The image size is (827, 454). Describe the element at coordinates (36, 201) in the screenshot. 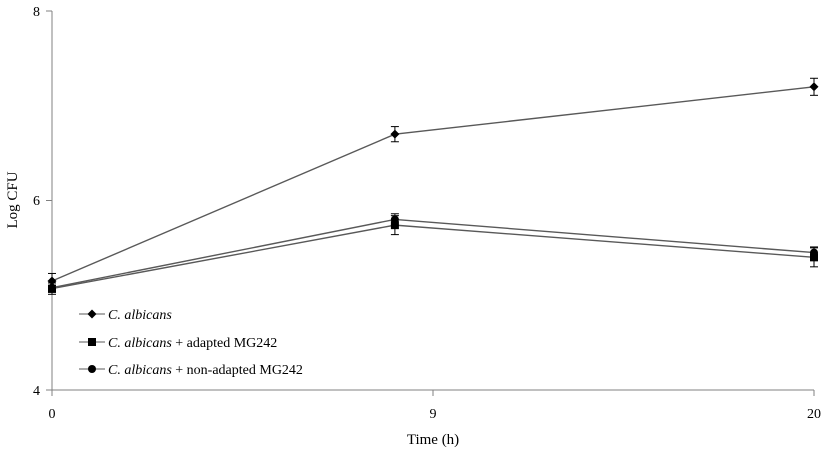

I see `y-tick-label: 6` at that location.